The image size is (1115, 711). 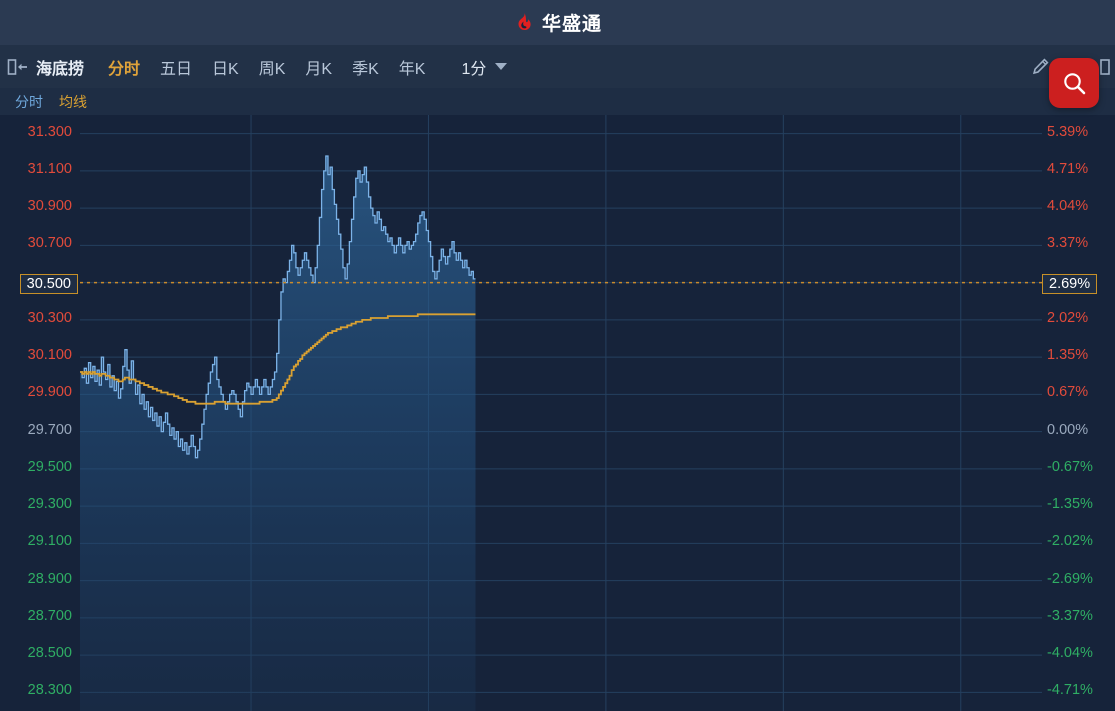 I want to click on current-price-label: 30.500, so click(x=48, y=284).